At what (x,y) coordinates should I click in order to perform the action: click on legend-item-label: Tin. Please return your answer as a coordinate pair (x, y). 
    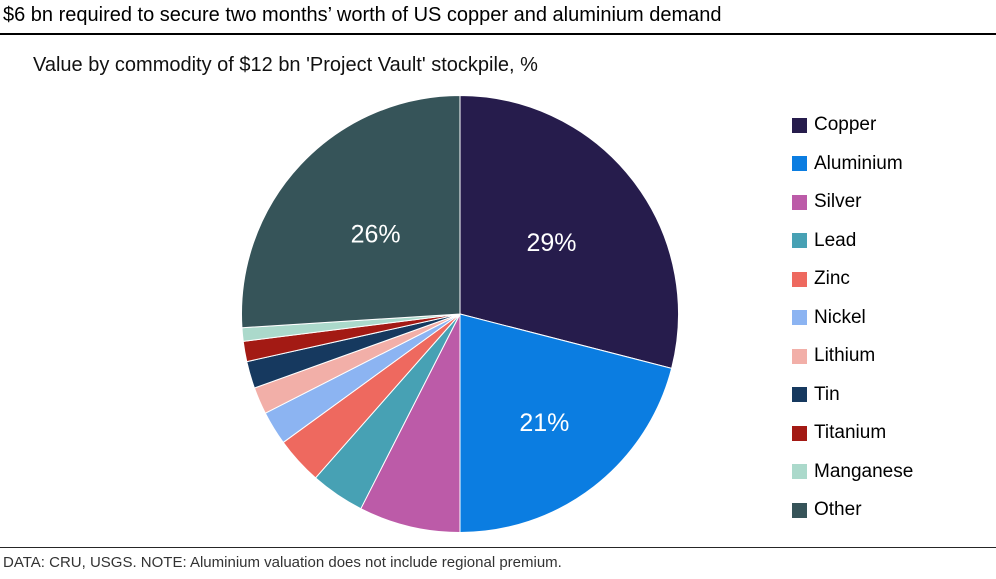
    Looking at the image, I should click on (827, 394).